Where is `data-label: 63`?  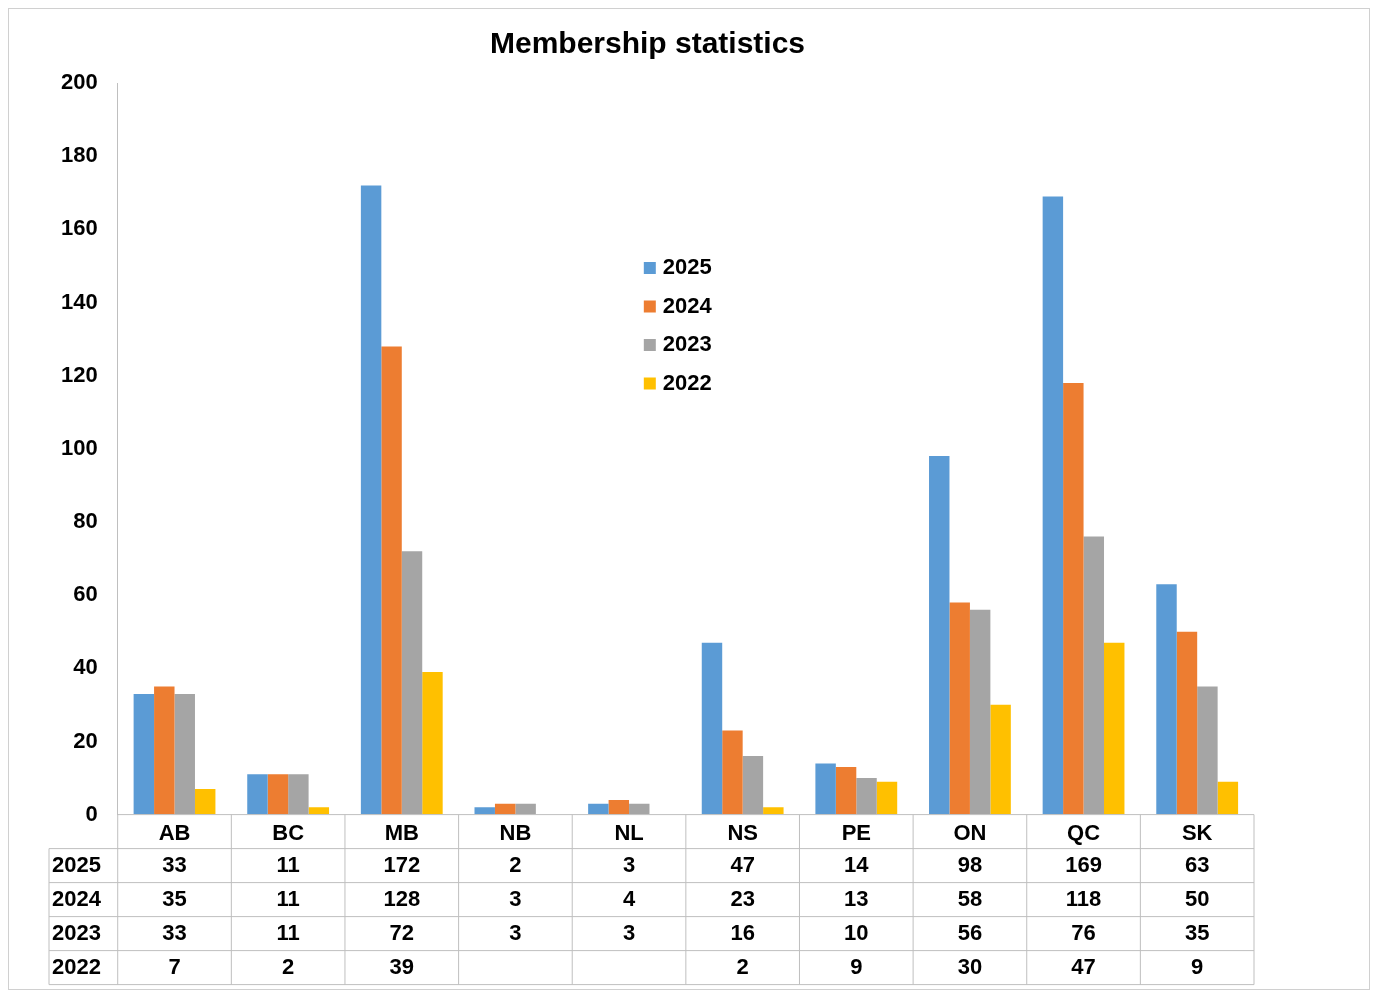 data-label: 63 is located at coordinates (1197, 864).